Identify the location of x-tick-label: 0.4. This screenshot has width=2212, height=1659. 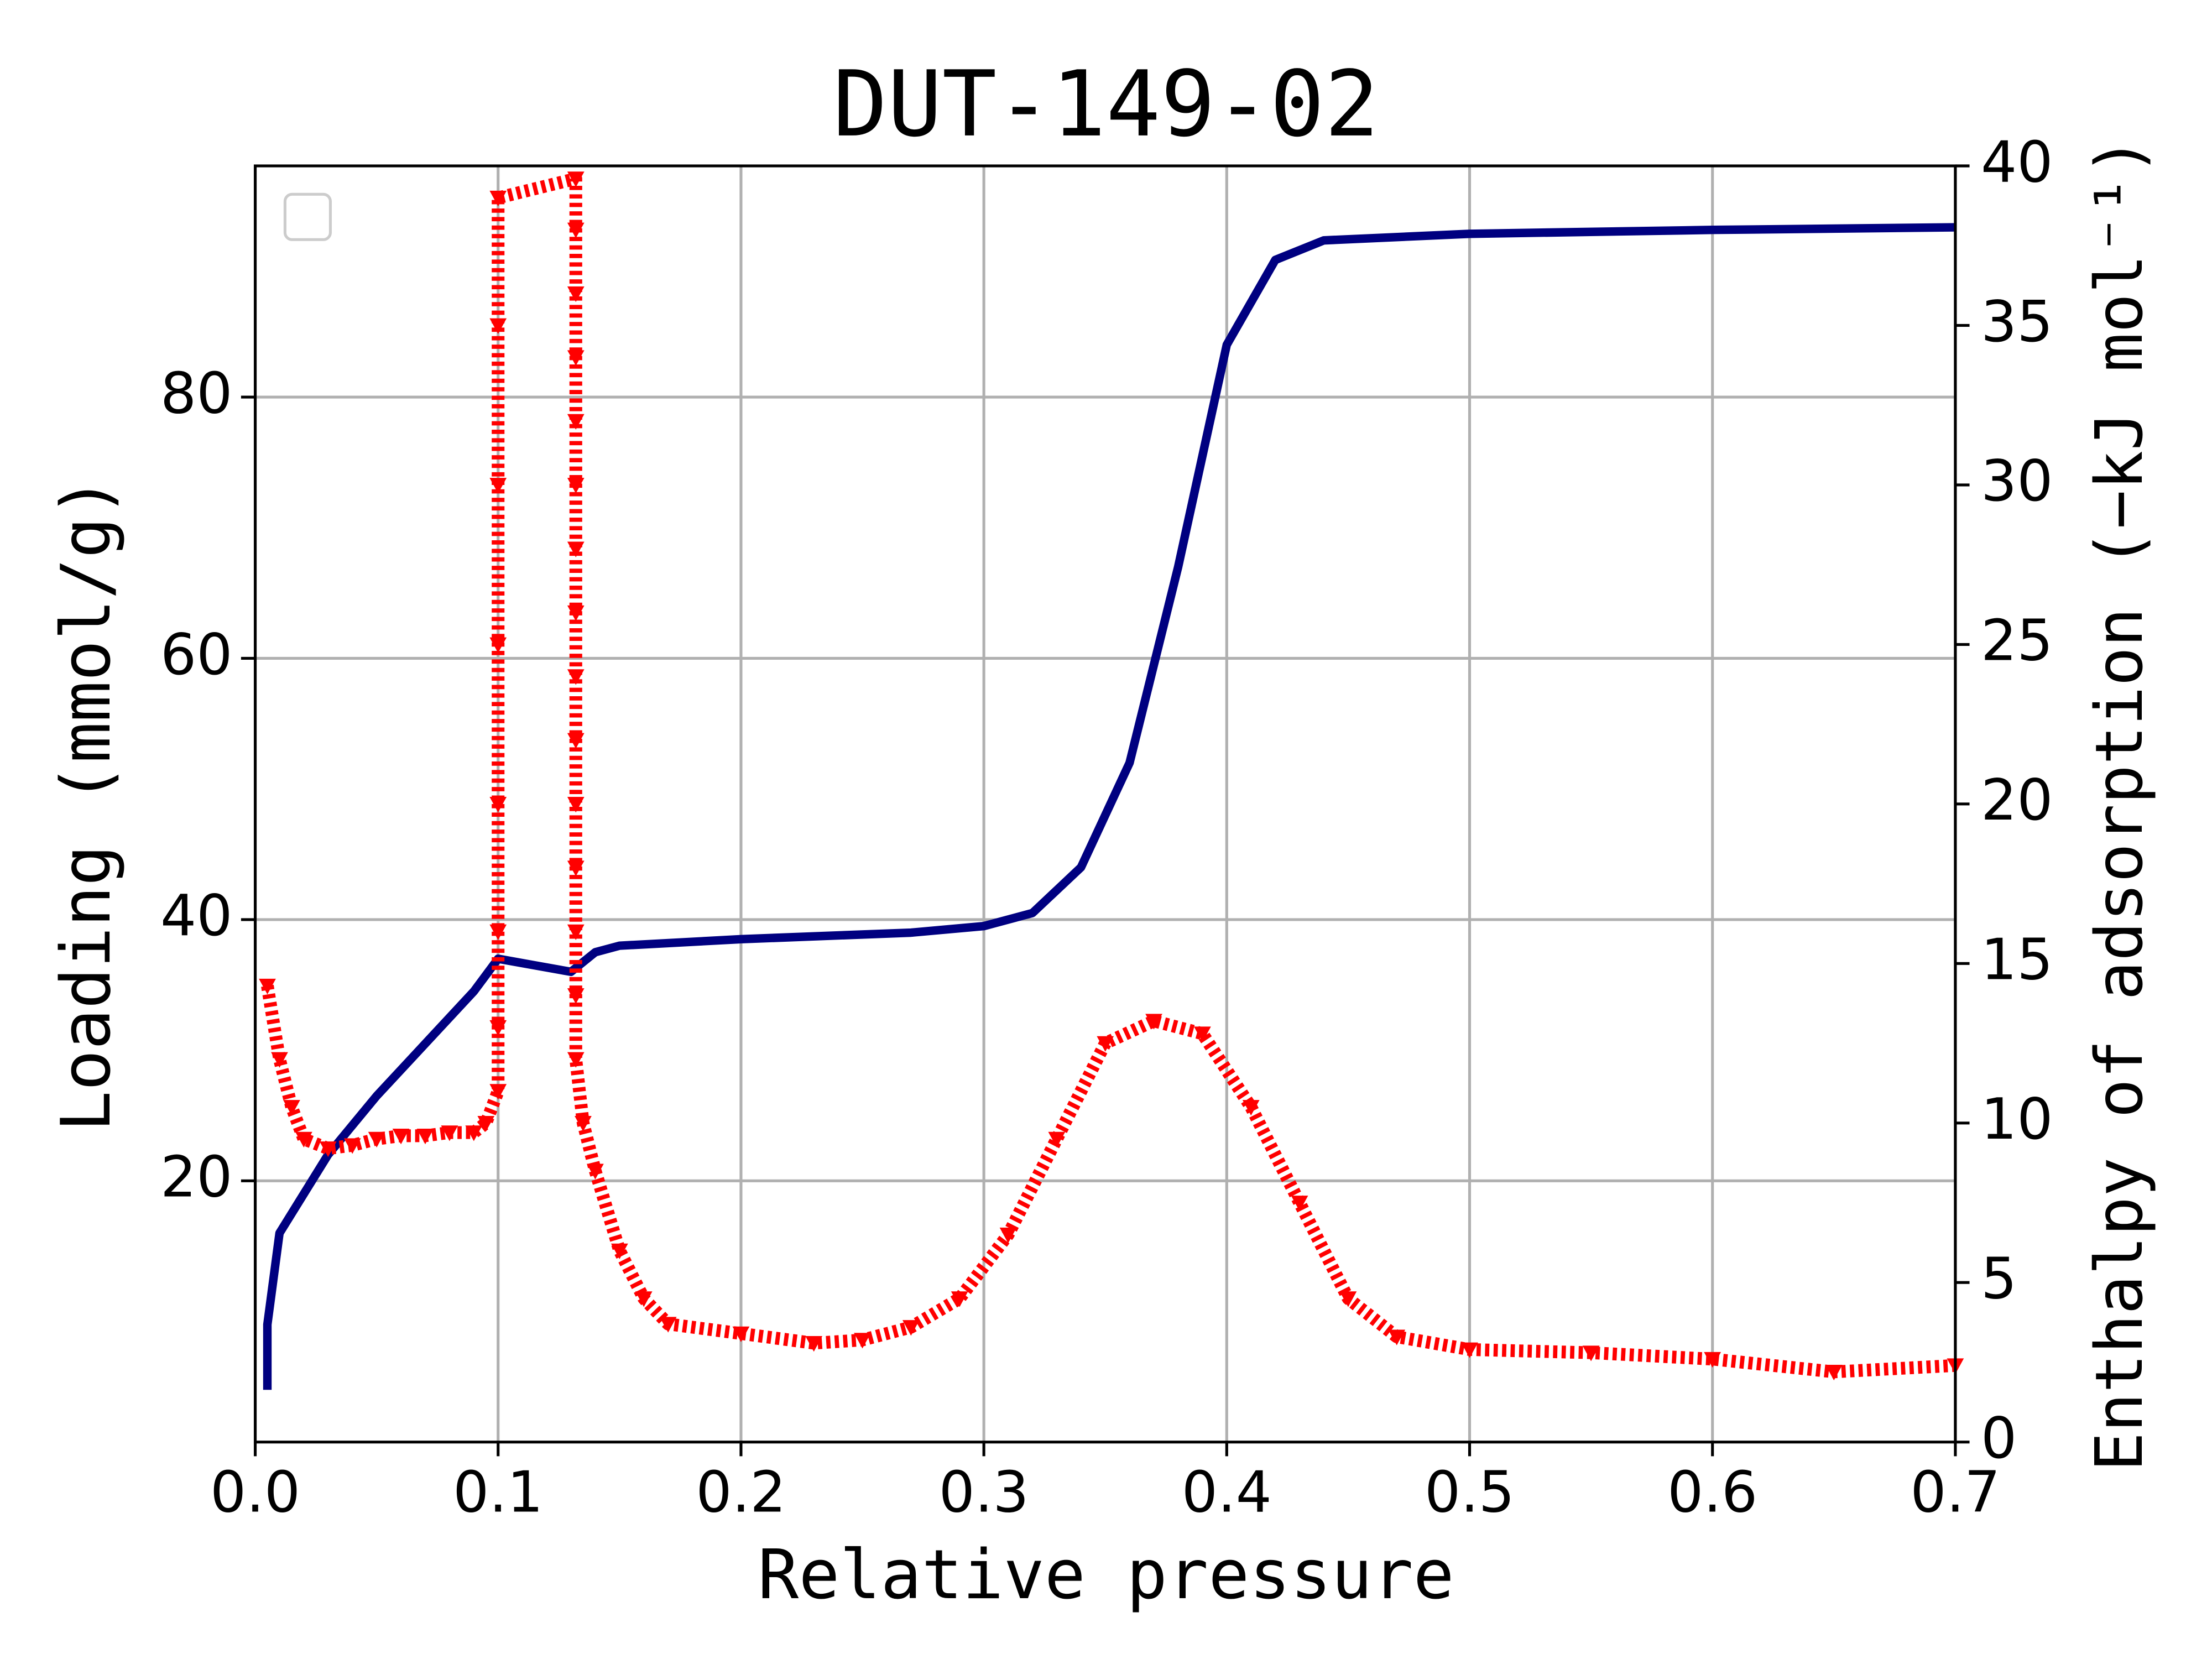
(1227, 1492).